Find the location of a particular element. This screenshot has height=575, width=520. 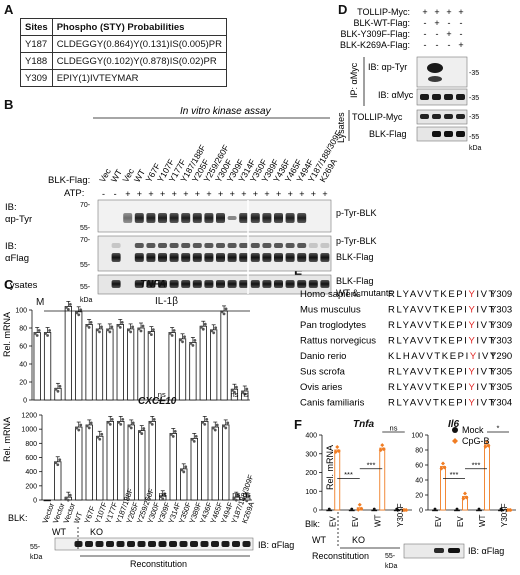

legend-mock: Mock is located at coordinates (473, 430).